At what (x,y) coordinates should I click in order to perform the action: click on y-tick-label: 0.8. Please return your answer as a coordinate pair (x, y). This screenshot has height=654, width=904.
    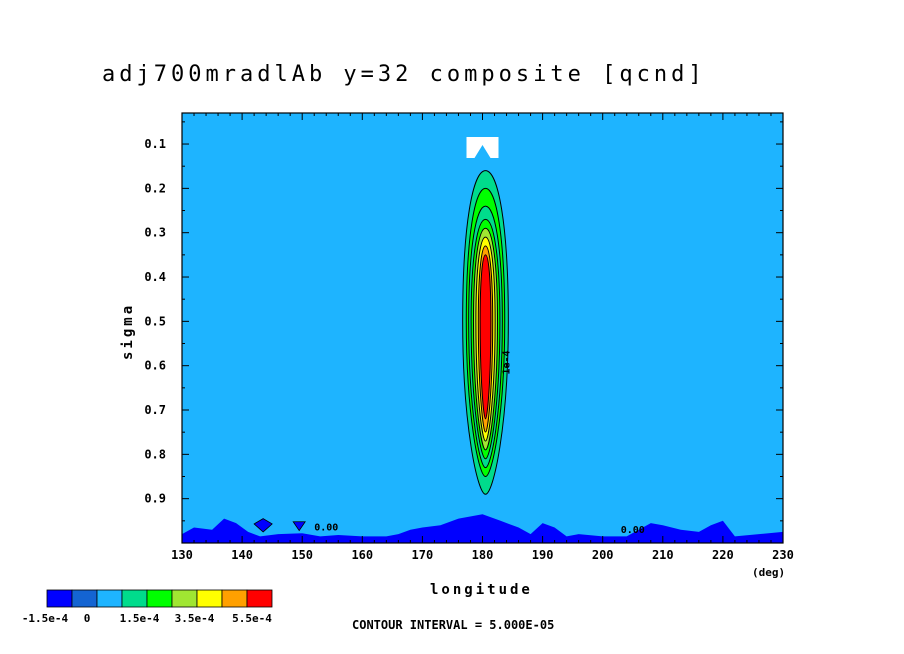
    Looking at the image, I should click on (155, 454).